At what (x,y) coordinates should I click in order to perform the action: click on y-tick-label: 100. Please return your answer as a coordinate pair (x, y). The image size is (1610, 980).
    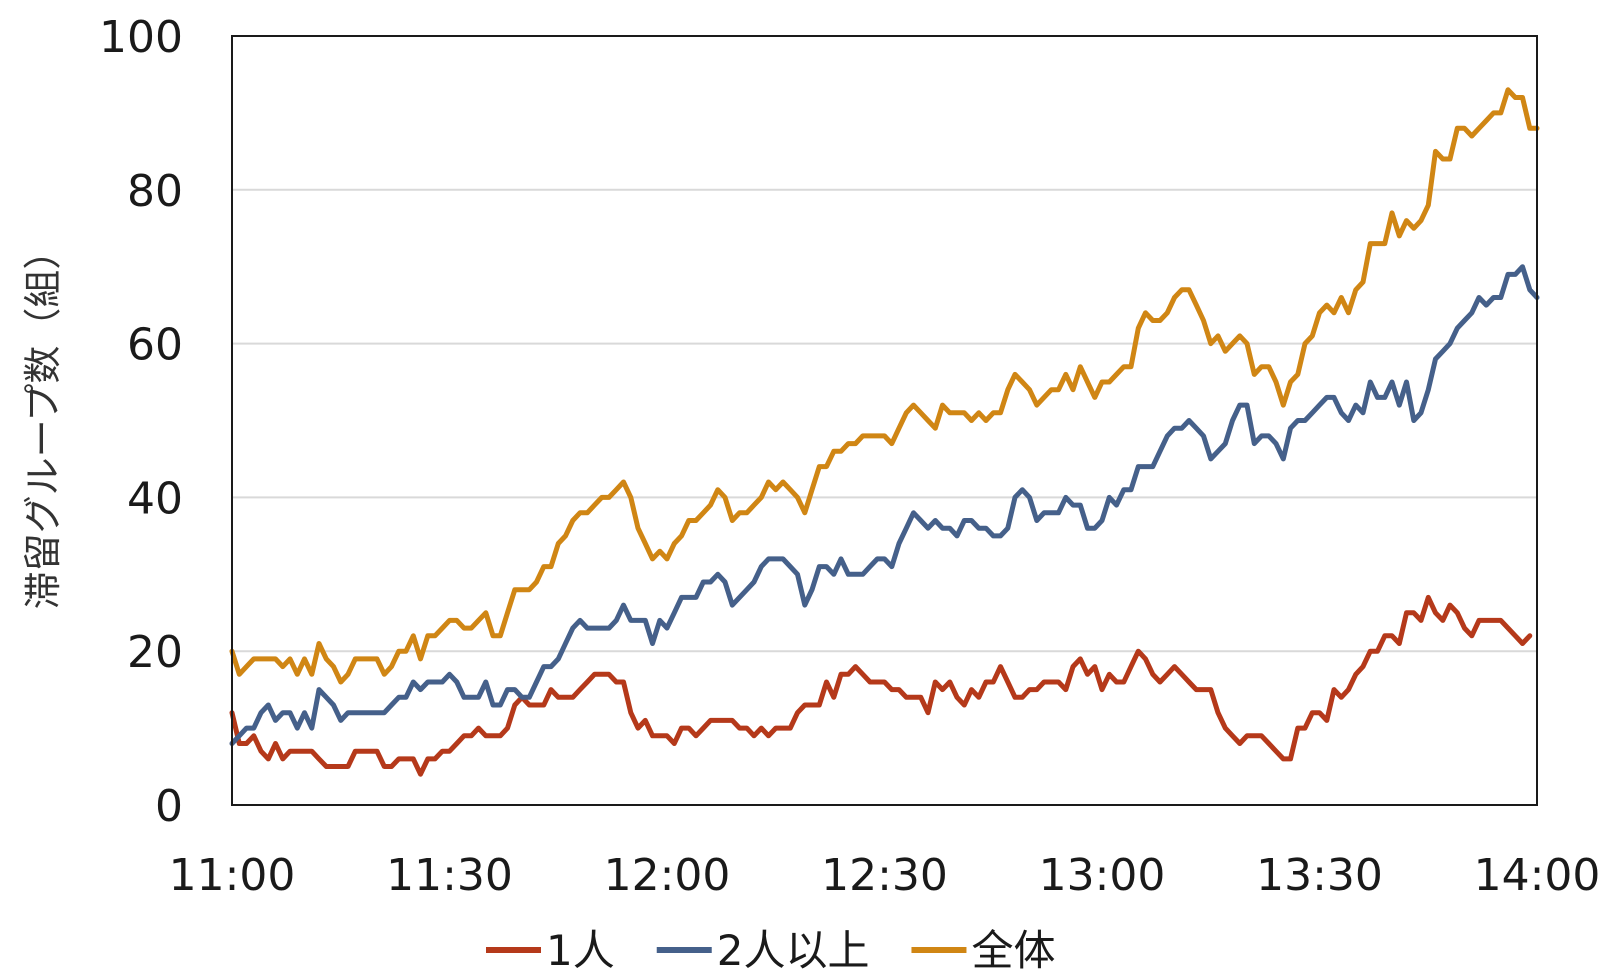
    Looking at the image, I should click on (141, 37).